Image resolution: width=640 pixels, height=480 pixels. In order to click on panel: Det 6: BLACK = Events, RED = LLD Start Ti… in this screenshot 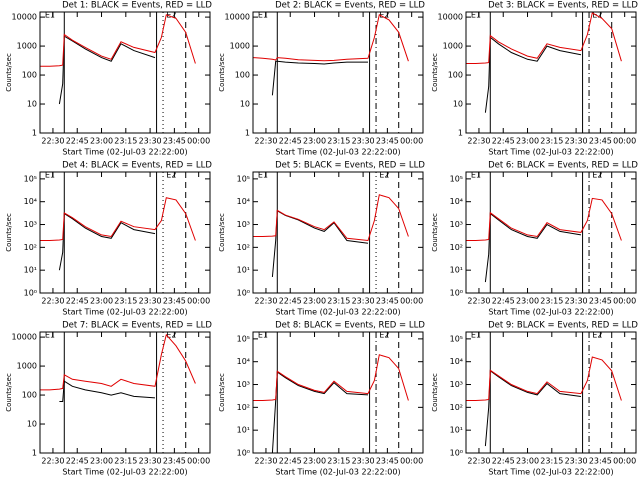, I will do `click(534, 239)`.